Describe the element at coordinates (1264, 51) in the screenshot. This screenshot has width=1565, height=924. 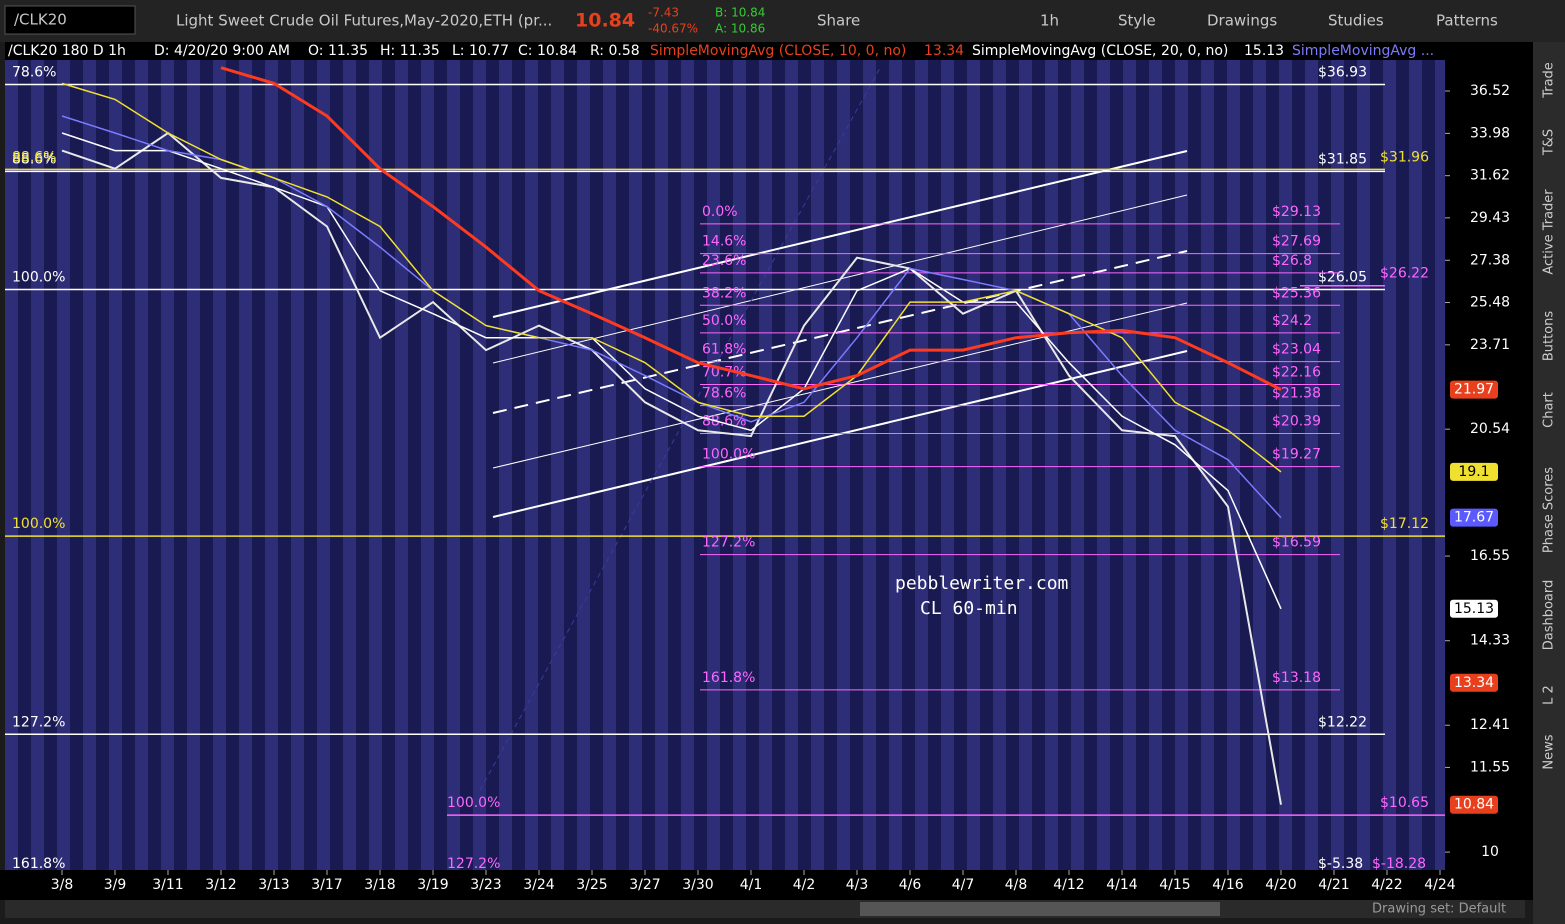
I see `study-value: 15.13` at that location.